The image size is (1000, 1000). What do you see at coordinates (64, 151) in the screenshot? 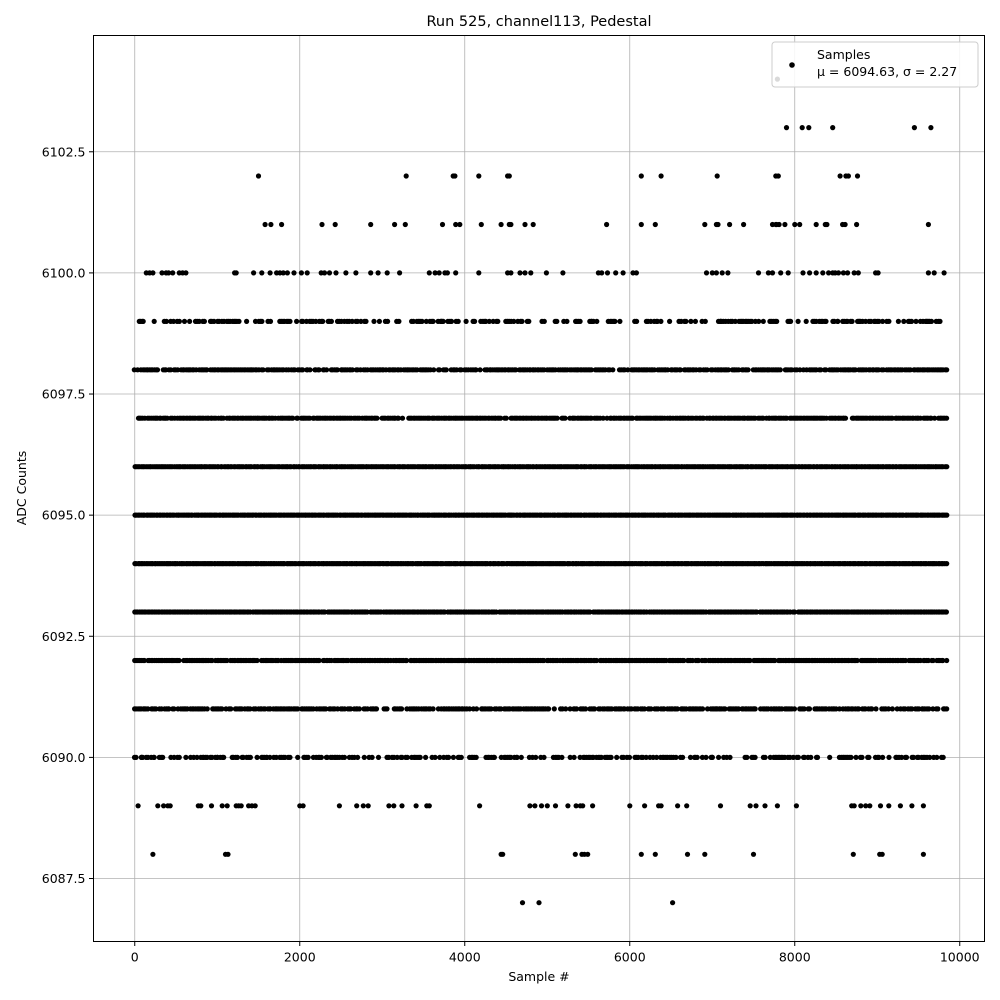
I see `y-tick-label: 6102.5` at bounding box center [64, 151].